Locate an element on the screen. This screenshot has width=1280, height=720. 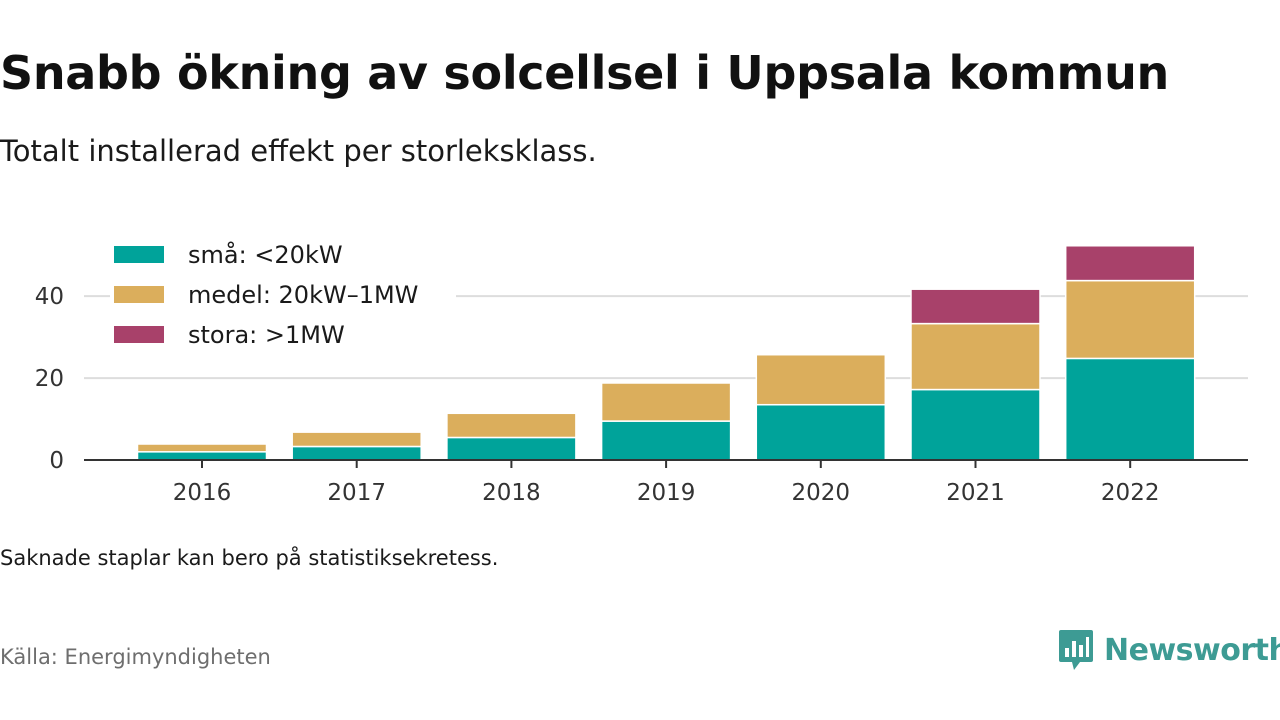
newsworthy-logo: Newsworthy is located at coordinates (1169, 650).